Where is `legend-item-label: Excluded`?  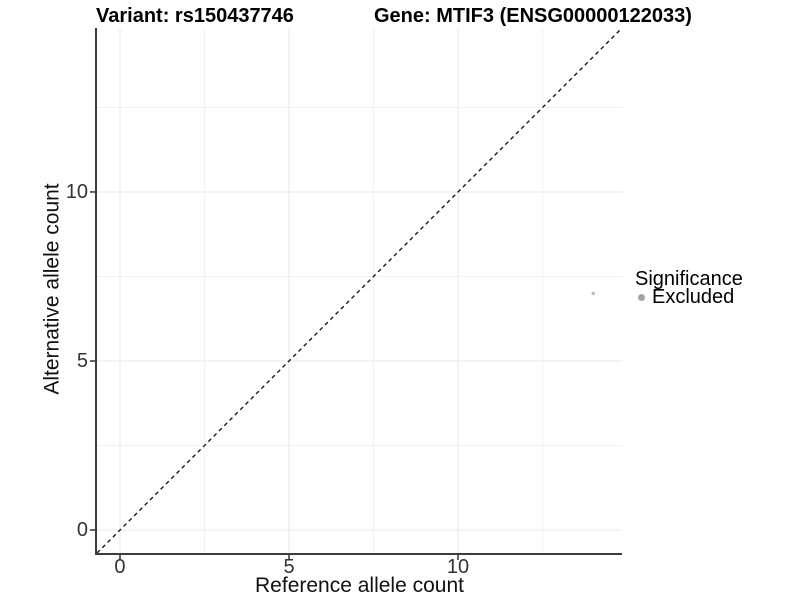 legend-item-label: Excluded is located at coordinates (693, 297).